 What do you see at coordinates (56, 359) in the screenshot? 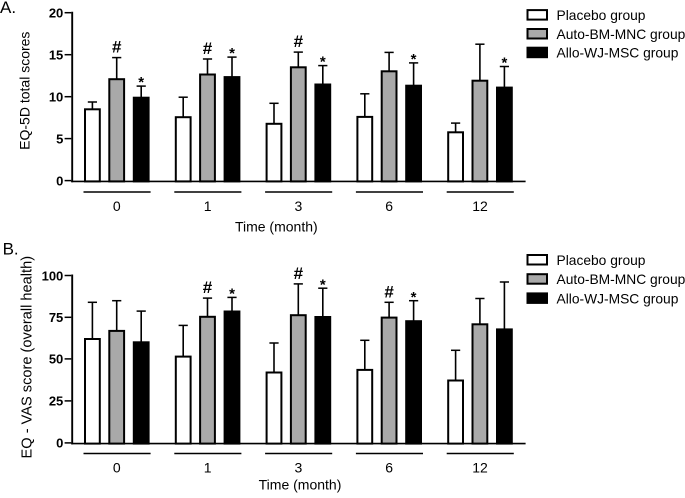
I see `svg-text: 50` at bounding box center [56, 359].